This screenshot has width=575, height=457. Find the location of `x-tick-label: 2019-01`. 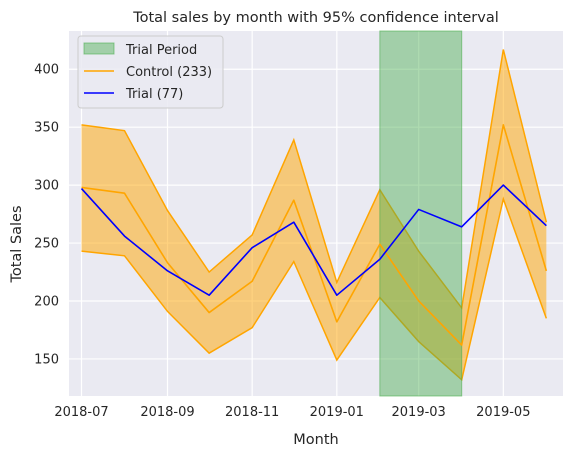

x-tick-label: 2019-01 is located at coordinates (337, 412).